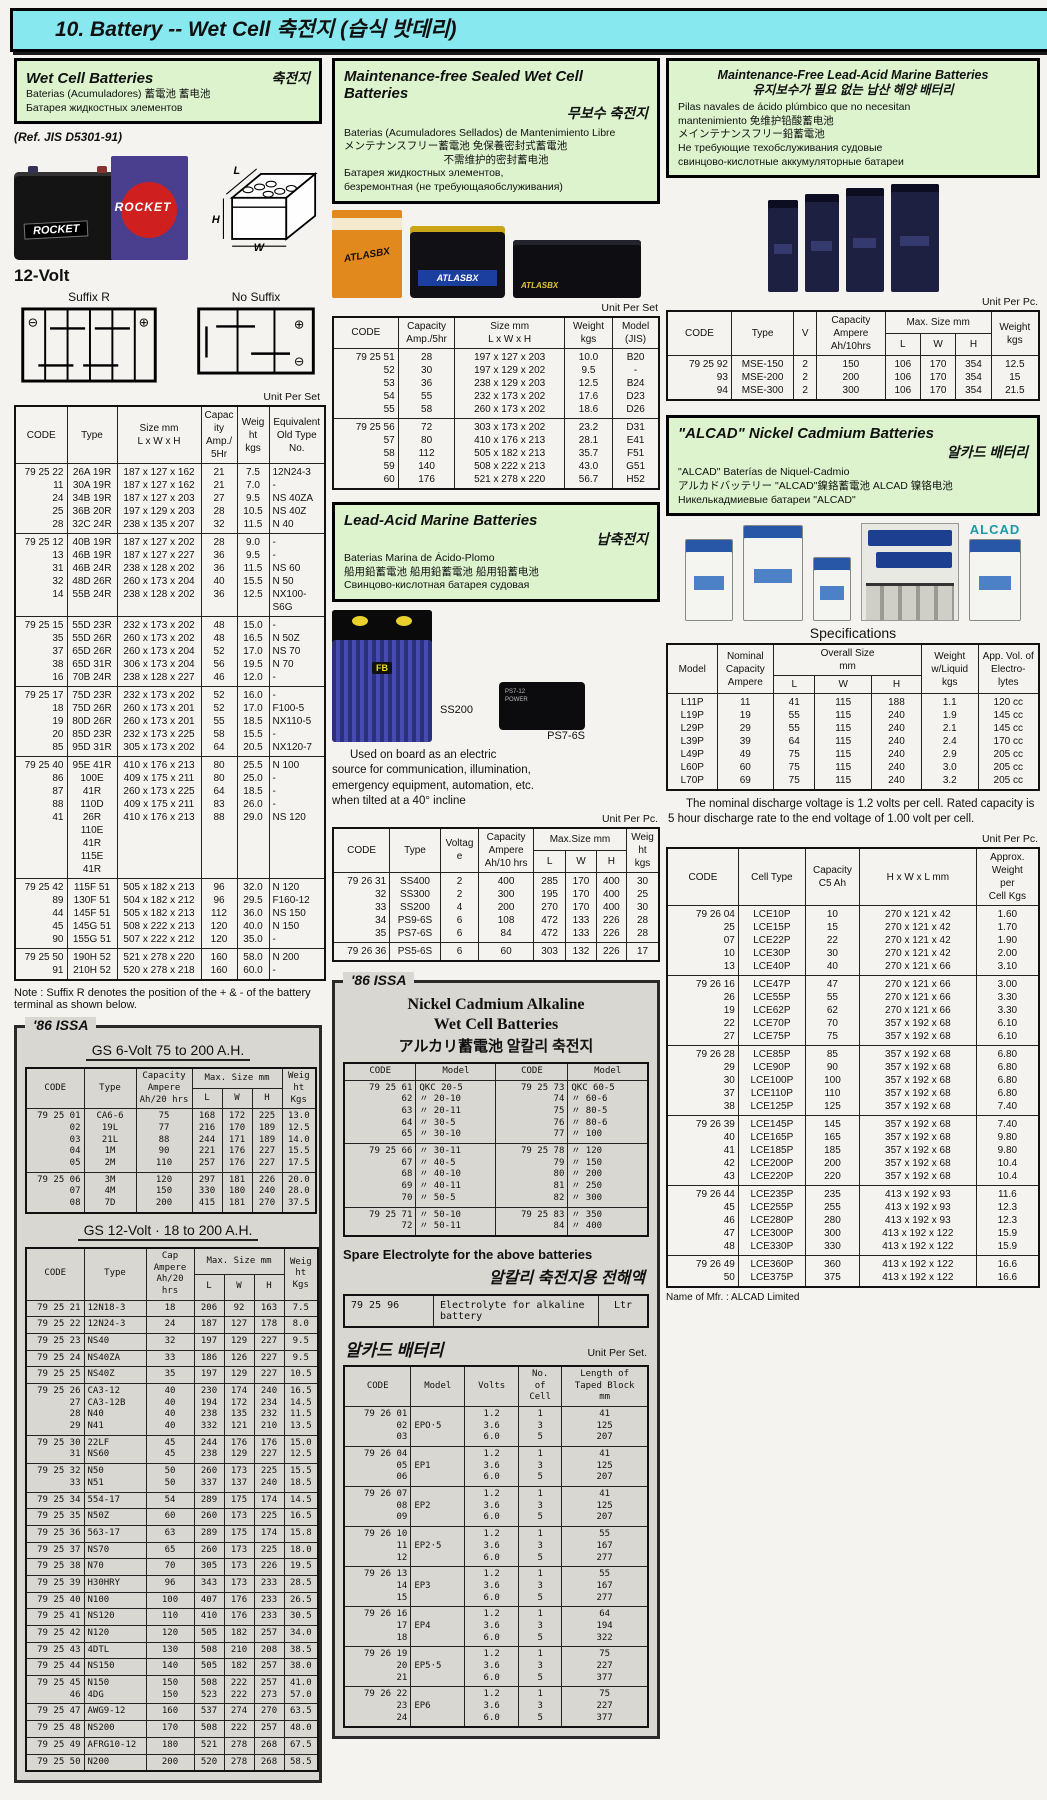  I want to click on table-header-cell: Weight kgs, so click(588, 332).